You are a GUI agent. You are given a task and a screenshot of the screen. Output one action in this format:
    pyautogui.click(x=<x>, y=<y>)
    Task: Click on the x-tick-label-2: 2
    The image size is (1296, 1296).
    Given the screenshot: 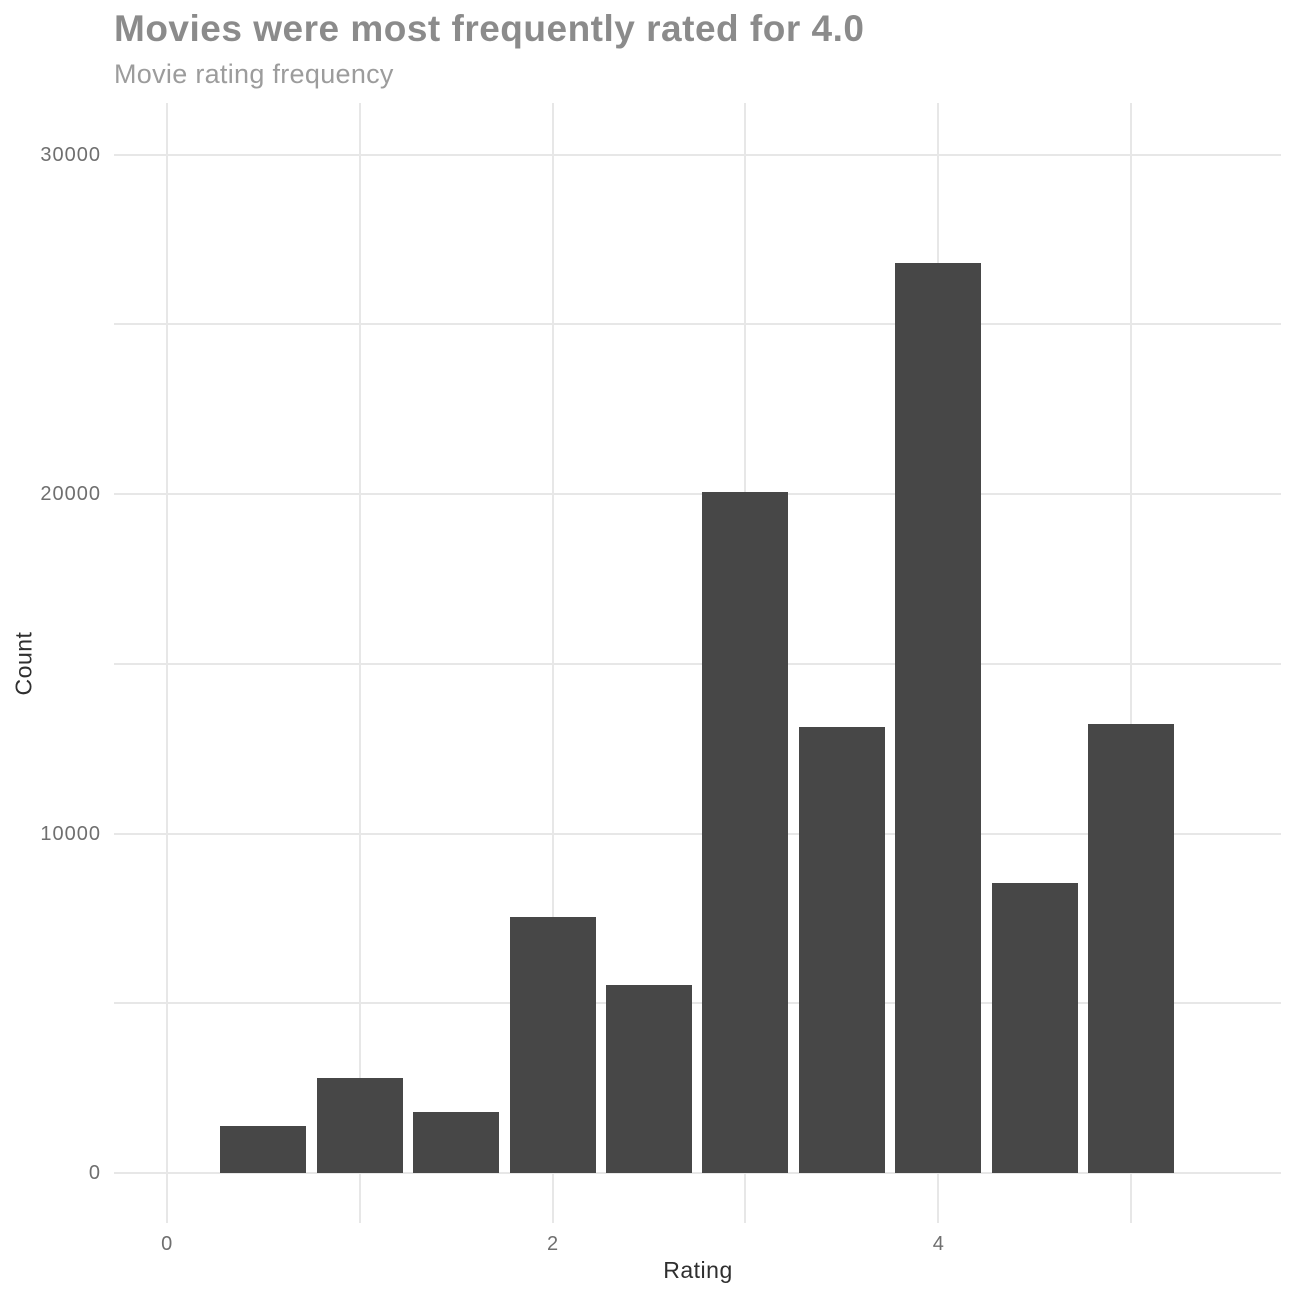 What is the action you would take?
    pyautogui.click(x=552, y=1244)
    